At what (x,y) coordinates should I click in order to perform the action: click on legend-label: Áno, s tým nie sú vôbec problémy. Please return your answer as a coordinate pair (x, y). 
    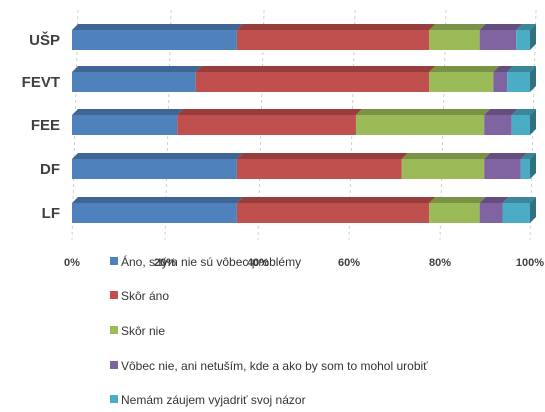
    Looking at the image, I should click on (211, 261).